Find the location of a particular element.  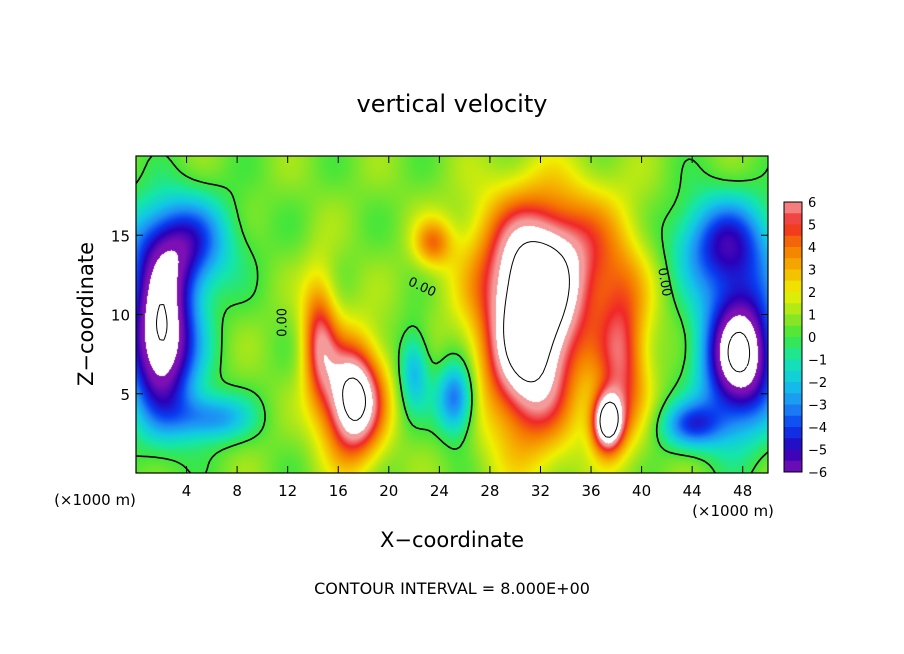

colorbar-tick-label: 5 is located at coordinates (812, 226).